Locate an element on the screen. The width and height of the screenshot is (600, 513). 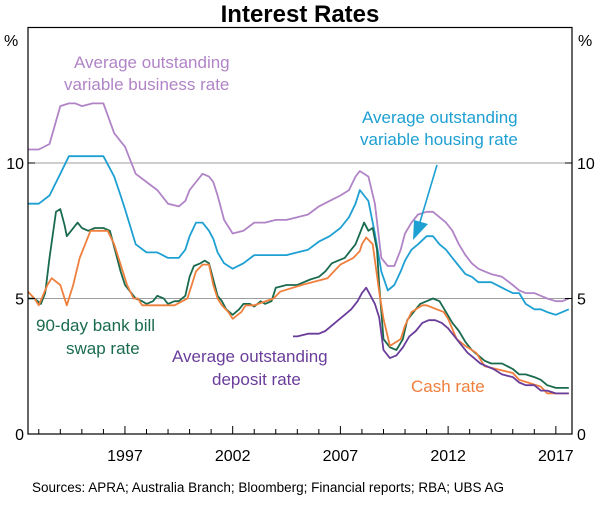
y-tick-label-left-10: 10 is located at coordinates (15, 164).